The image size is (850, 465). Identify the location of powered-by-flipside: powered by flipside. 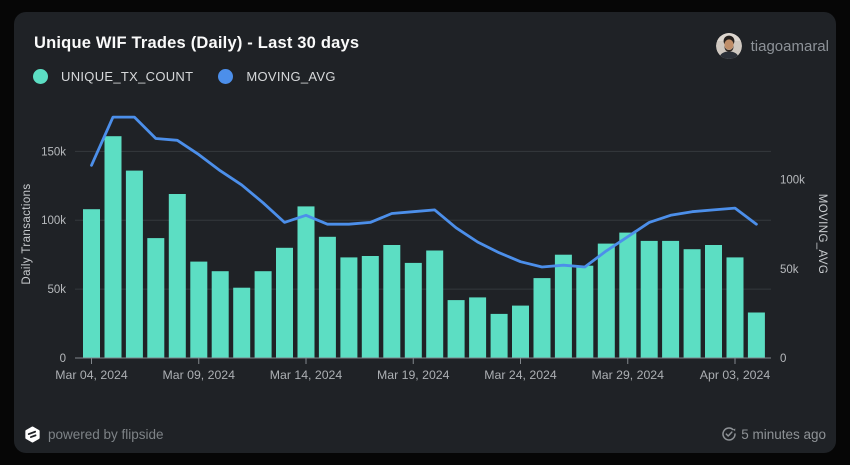
(94, 434).